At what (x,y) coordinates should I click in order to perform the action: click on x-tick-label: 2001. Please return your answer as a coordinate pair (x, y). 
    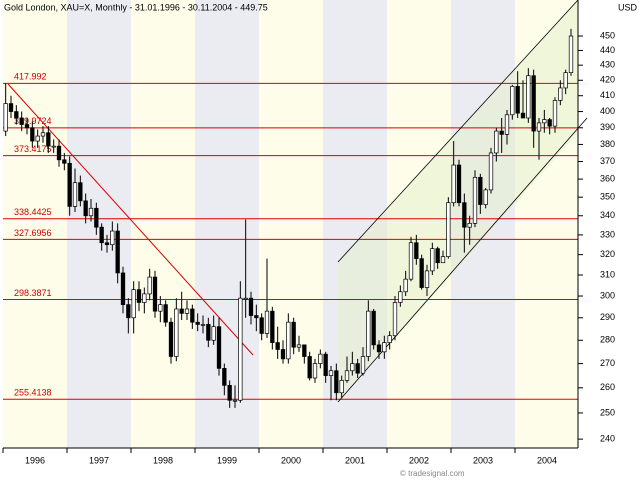
    Looking at the image, I should click on (355, 460).